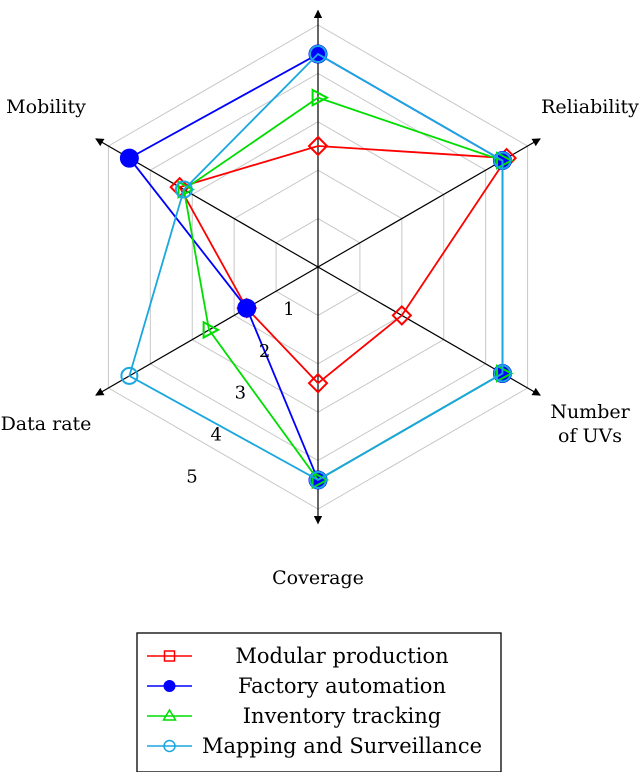 The image size is (640, 772). I want to click on tick-label-2: 2, so click(264, 351).